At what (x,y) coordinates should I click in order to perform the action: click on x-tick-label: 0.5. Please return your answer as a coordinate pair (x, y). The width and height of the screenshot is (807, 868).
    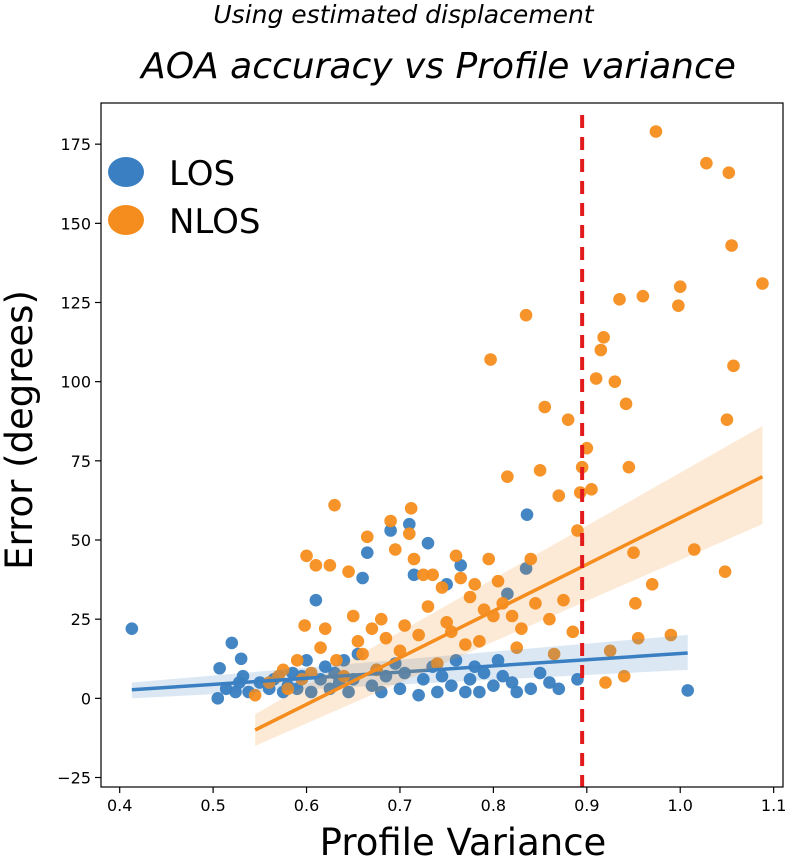
    Looking at the image, I should click on (212, 805).